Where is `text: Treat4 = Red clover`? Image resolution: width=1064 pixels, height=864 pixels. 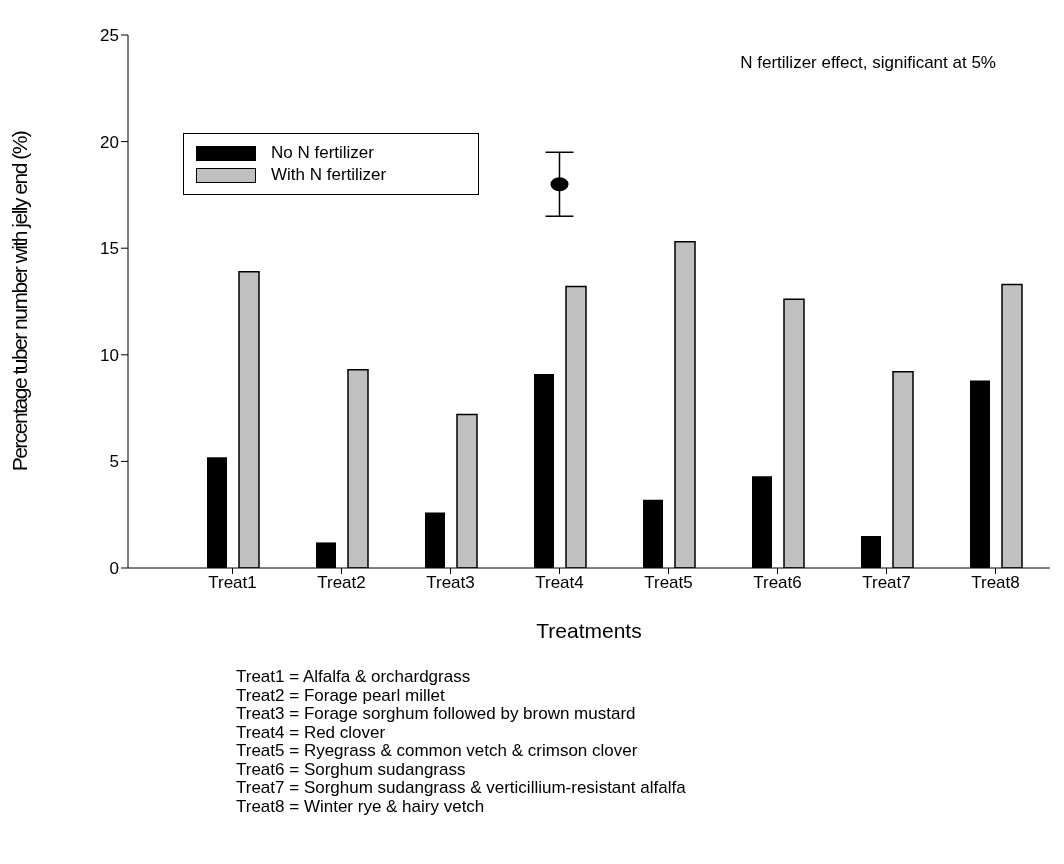
text: Treat4 = Red clover is located at coordinates (311, 732).